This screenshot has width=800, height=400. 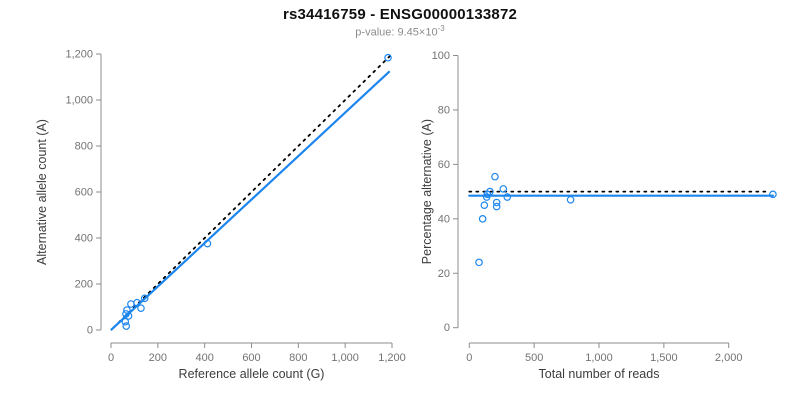 I want to click on y-tick-label: 80, so click(x=444, y=110).